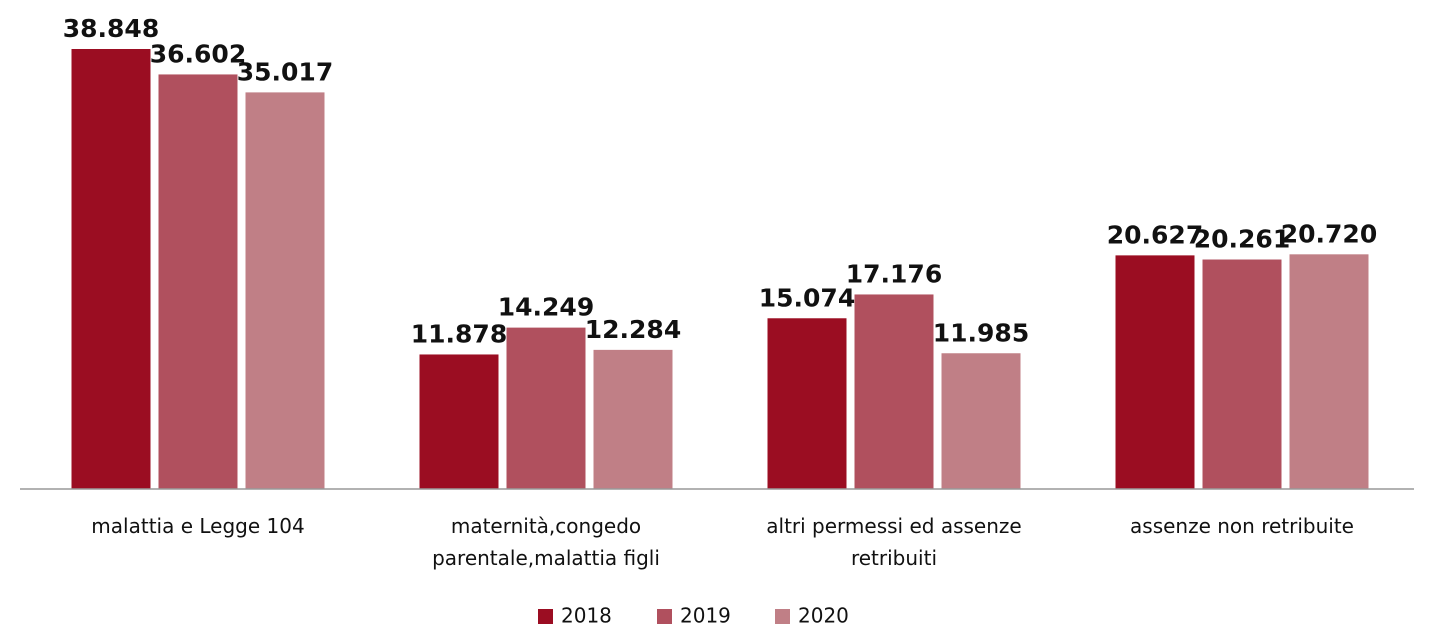 The image size is (1436, 630). I want to click on value-label: 20.627, so click(1155, 234).